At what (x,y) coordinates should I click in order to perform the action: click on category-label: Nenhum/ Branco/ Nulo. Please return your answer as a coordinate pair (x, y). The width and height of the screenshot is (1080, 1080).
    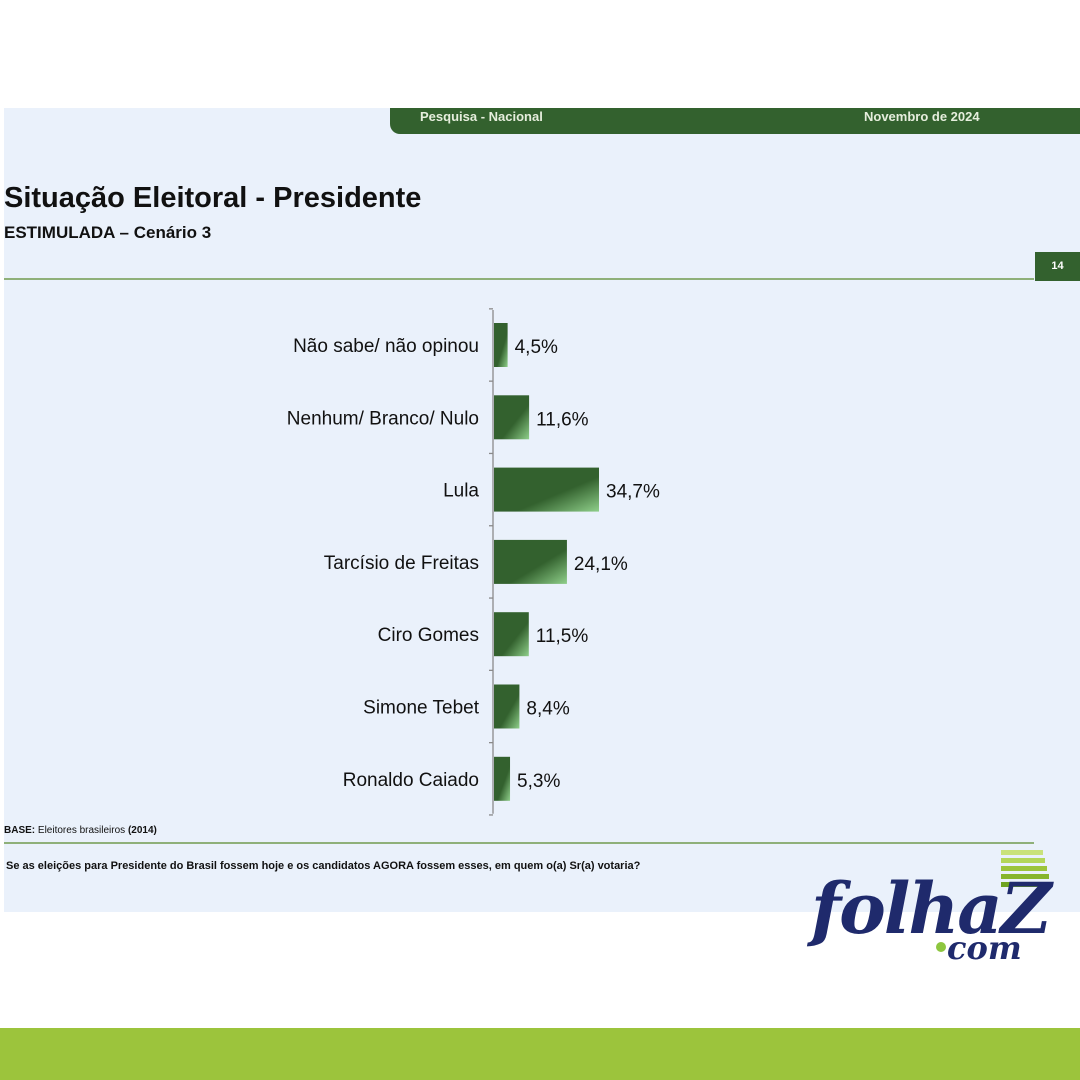
    Looking at the image, I should click on (383, 418).